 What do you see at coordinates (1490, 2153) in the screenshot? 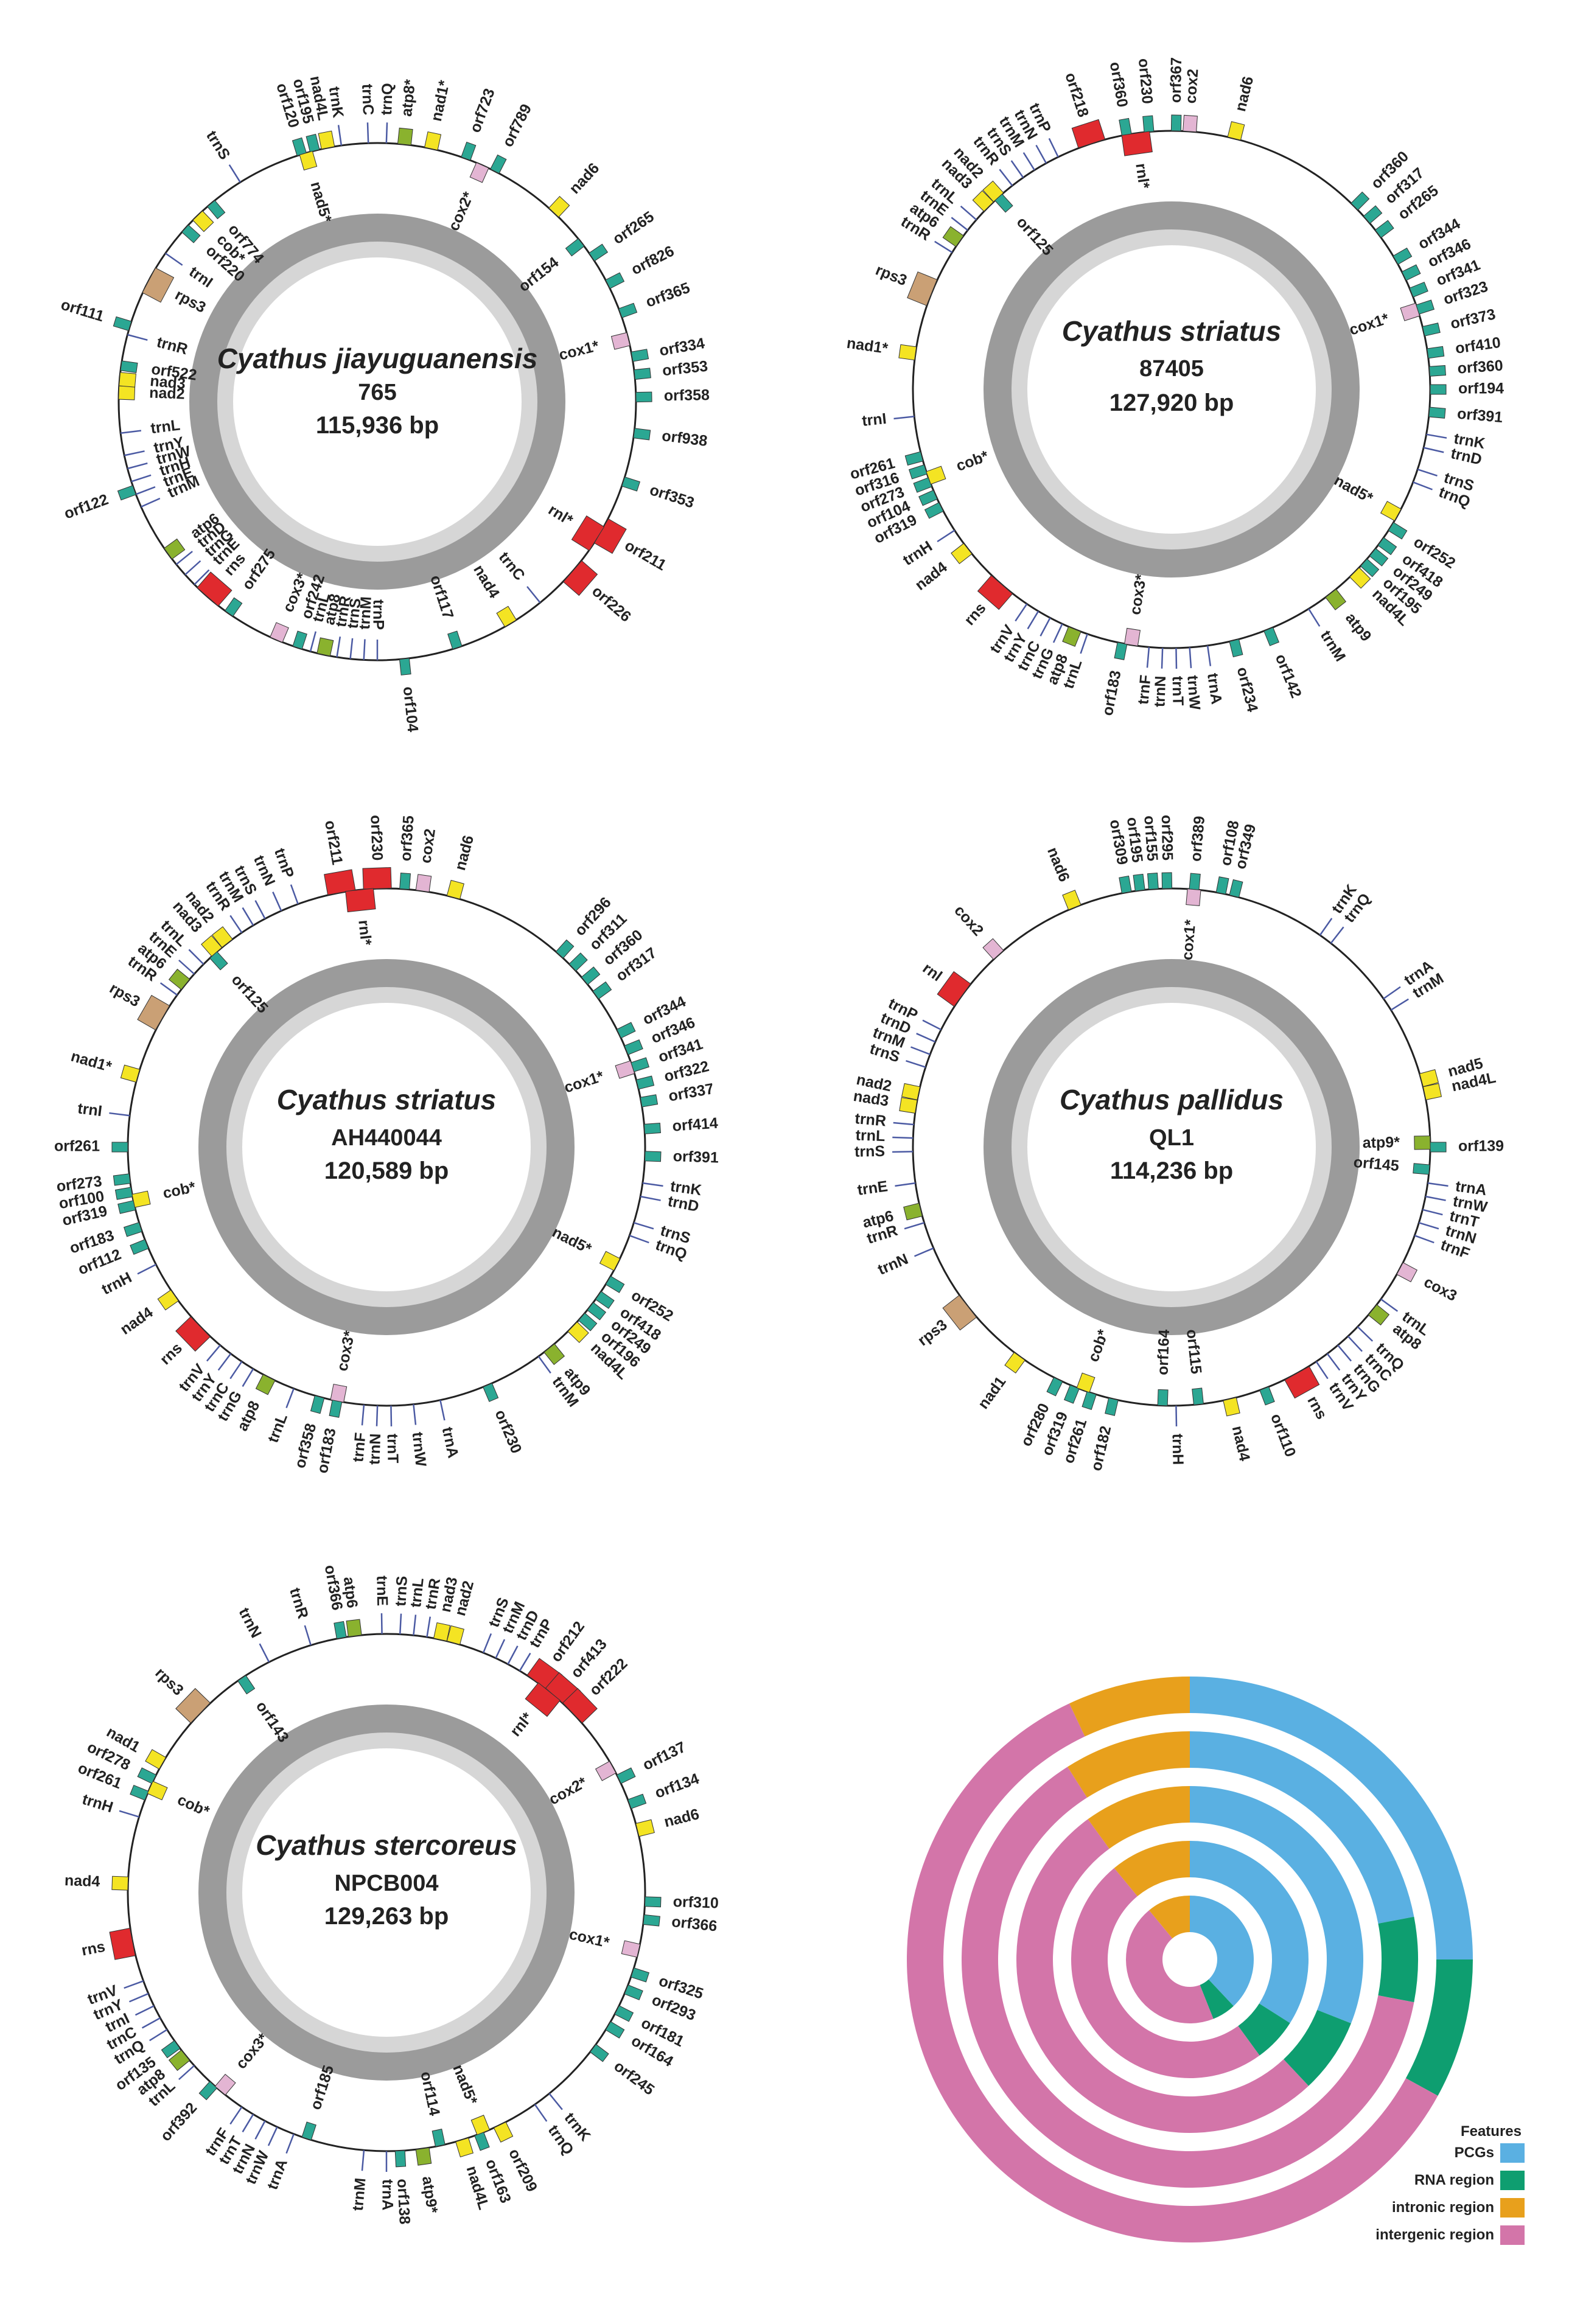
I see `legend-item-pcgs: PCGs` at bounding box center [1490, 2153].